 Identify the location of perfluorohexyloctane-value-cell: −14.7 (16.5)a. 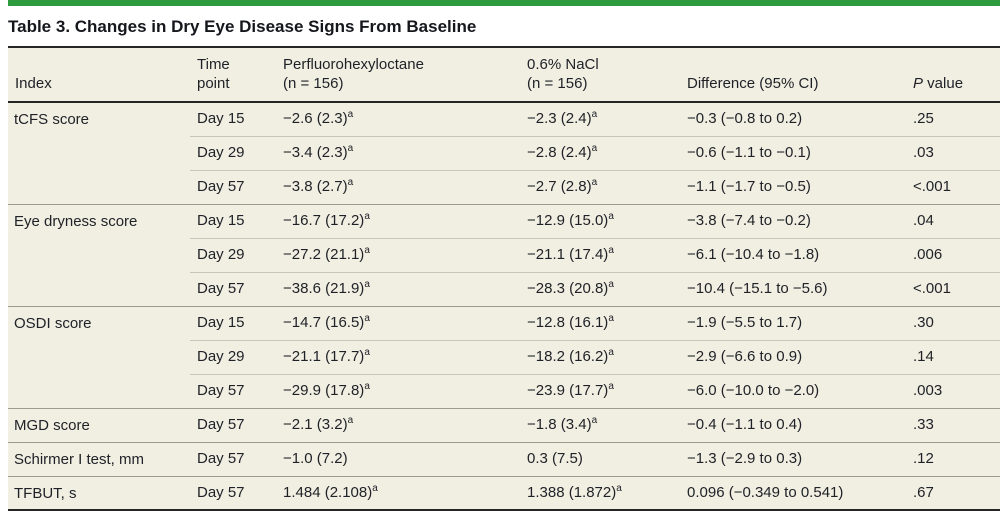
(398, 322).